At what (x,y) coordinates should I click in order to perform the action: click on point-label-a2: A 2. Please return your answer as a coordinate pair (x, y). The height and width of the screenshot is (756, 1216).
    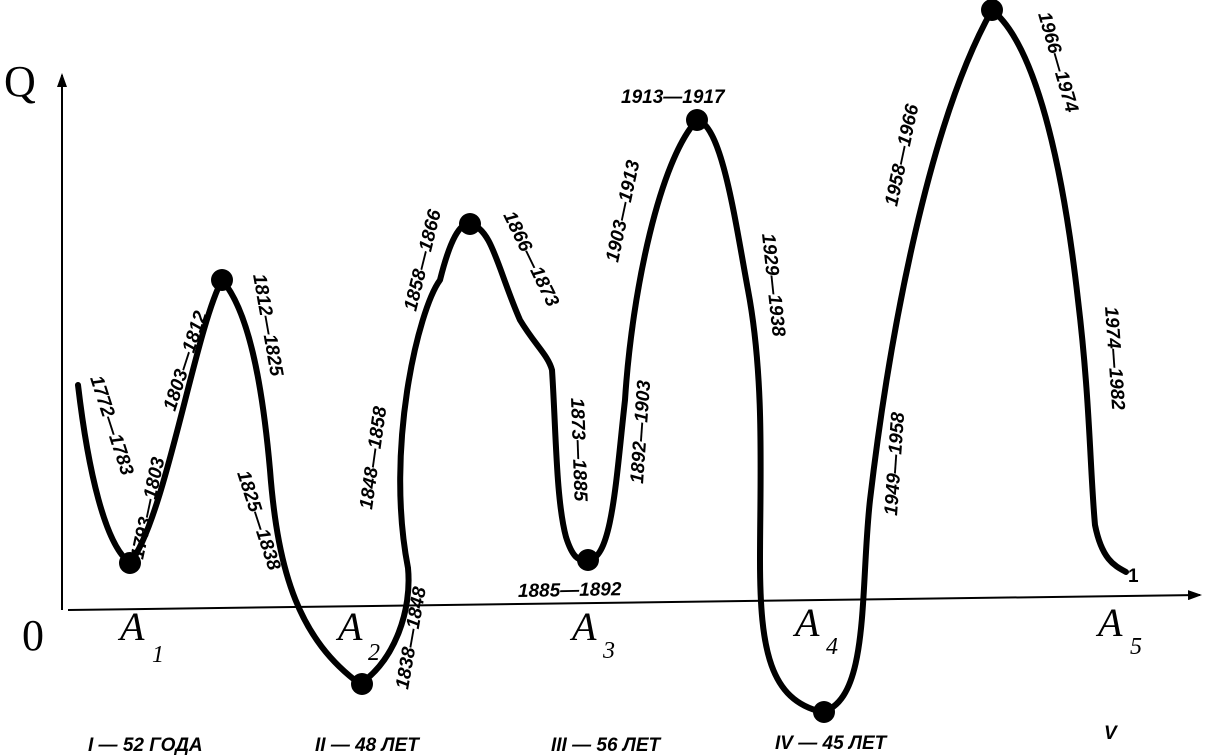
    Looking at the image, I should click on (357, 635).